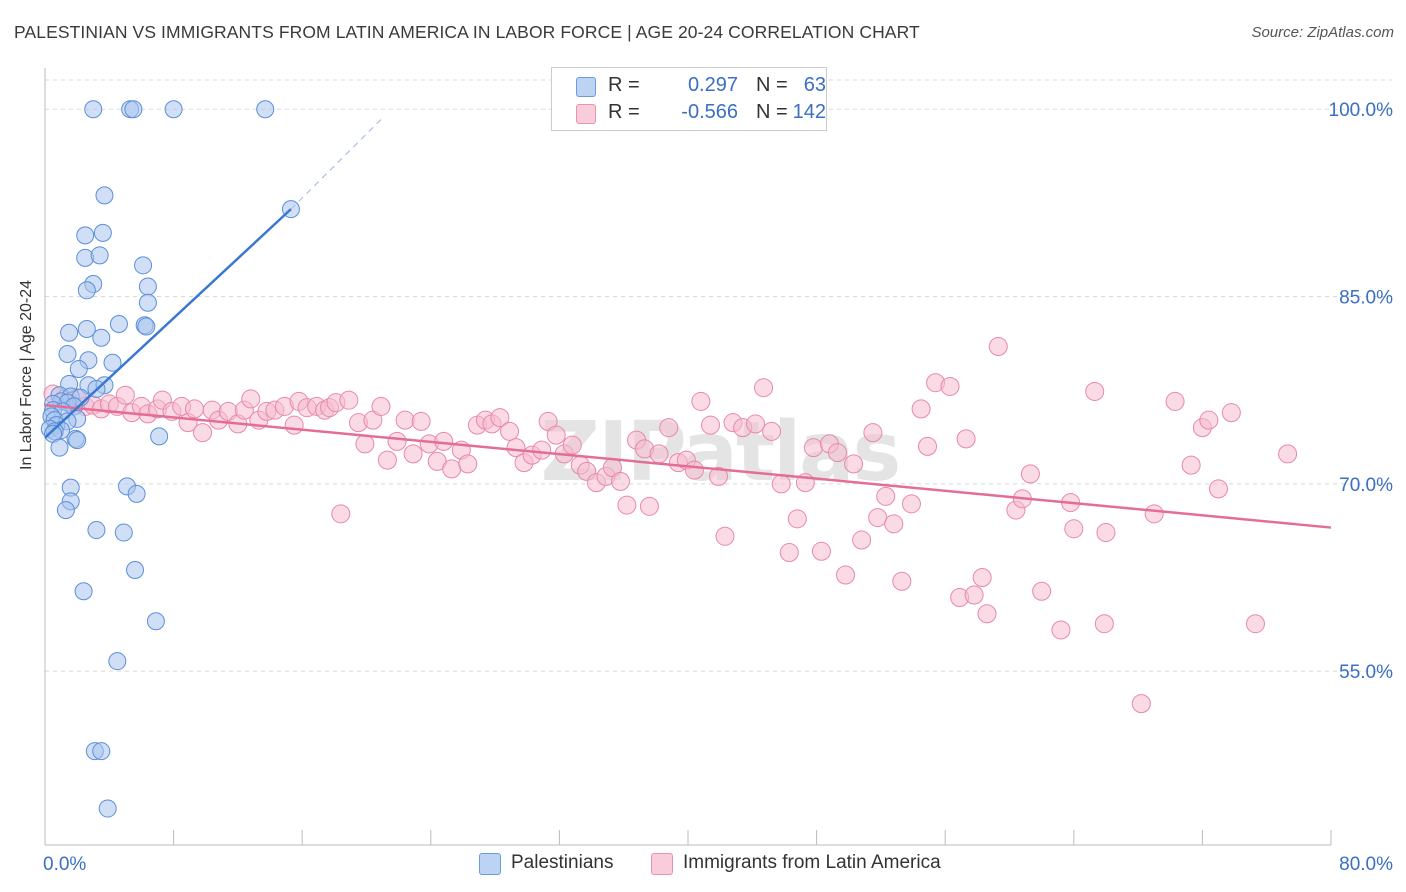 Image resolution: width=1406 pixels, height=892 pixels. What do you see at coordinates (1361, 110) in the screenshot?
I see `y-tick-label: 100.0%` at bounding box center [1361, 110].